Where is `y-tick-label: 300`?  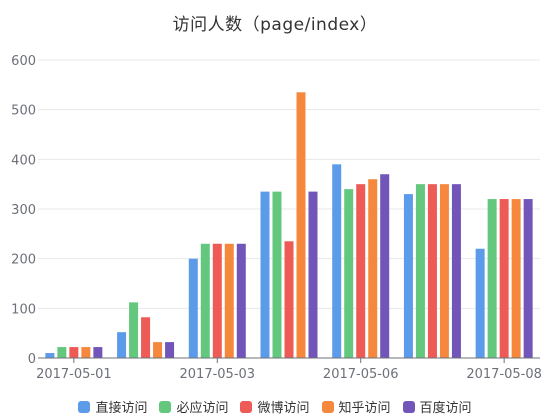 y-tick-label: 300 is located at coordinates (23, 210).